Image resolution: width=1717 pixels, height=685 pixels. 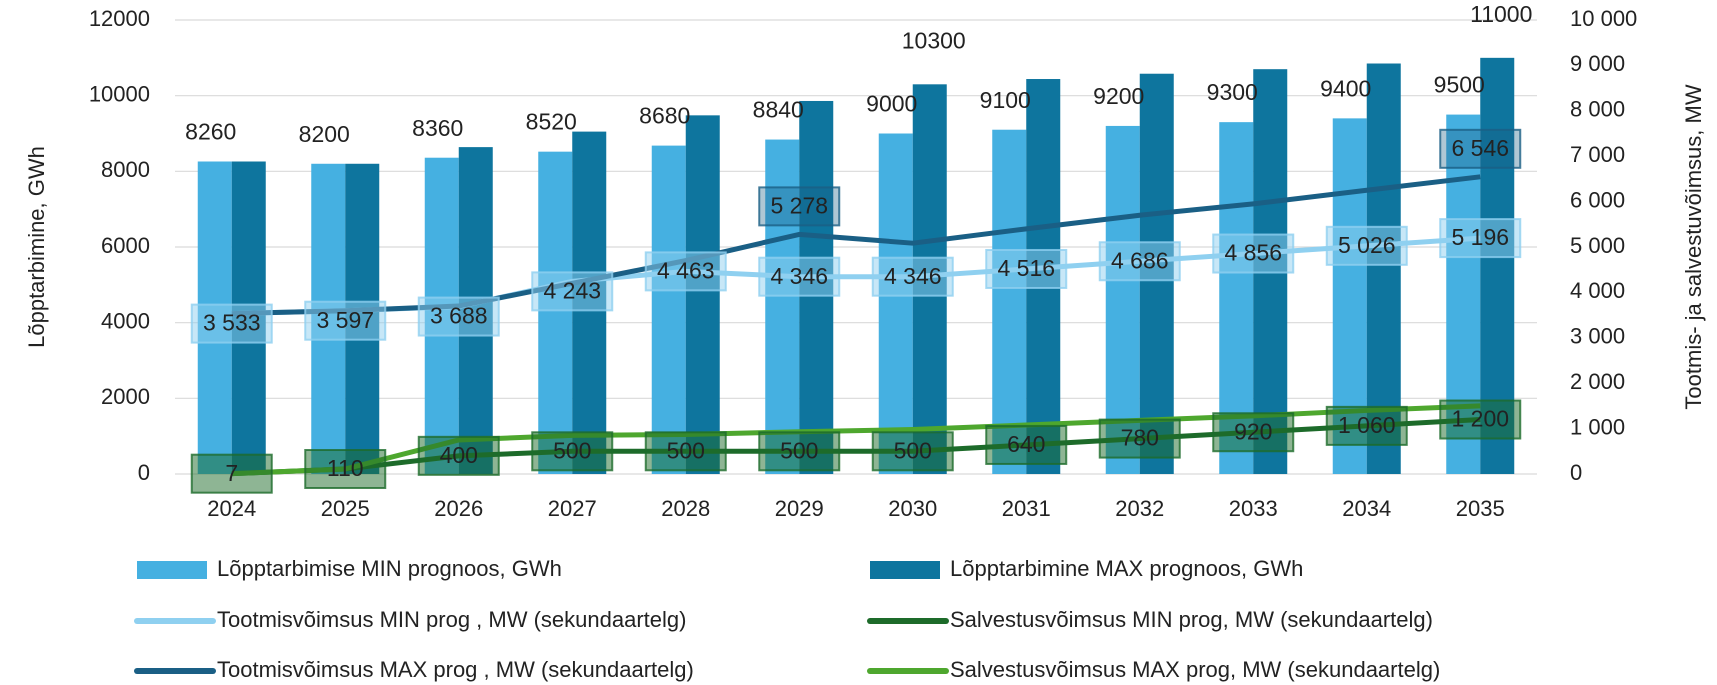 What do you see at coordinates (231, 508) in the screenshot?
I see `x-tick-label: 2024` at bounding box center [231, 508].